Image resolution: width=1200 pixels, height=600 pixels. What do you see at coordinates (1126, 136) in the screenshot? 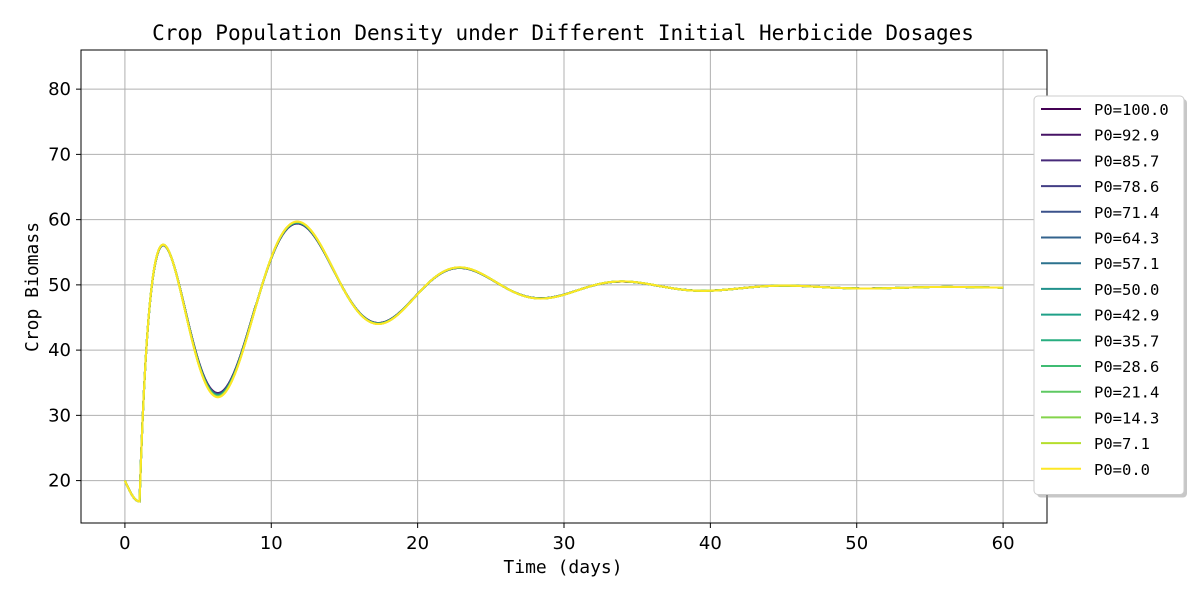
I see `legend-label: P0=92.9` at bounding box center [1126, 136].